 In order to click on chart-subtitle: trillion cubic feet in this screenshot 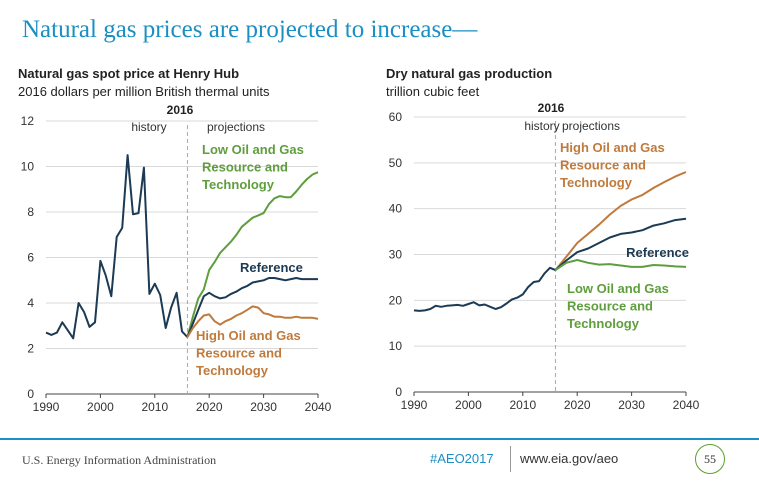, I will do `click(433, 91)`.